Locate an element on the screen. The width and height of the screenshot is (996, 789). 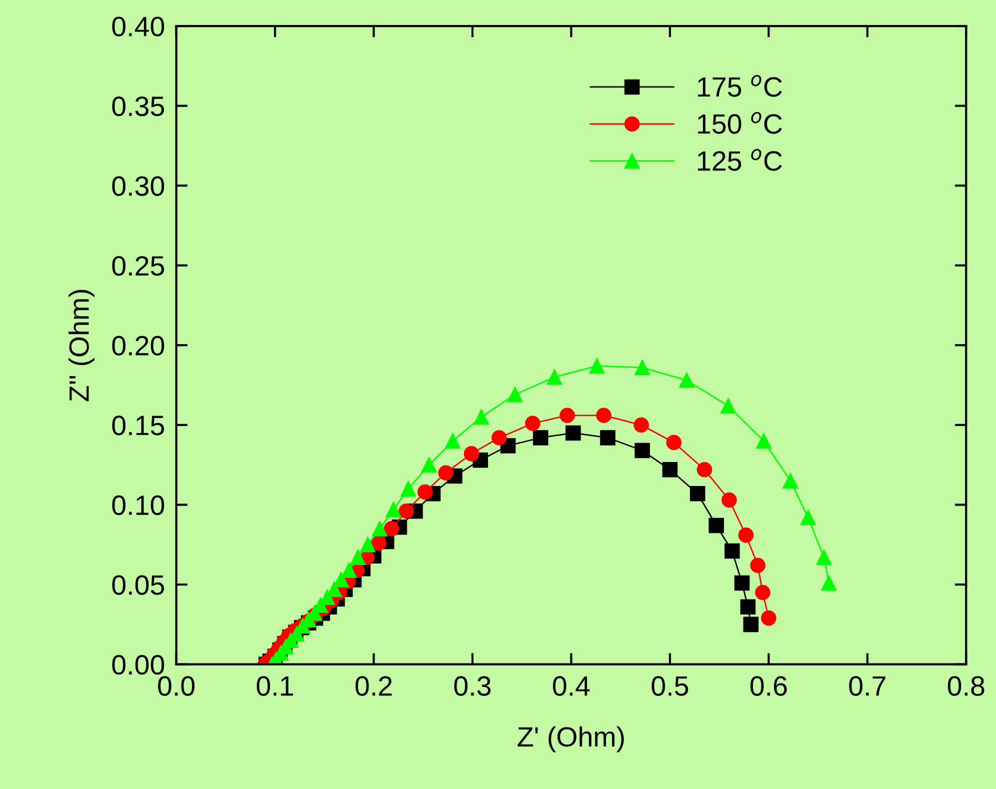
y-tick-label: 0.35 is located at coordinates (138, 106).